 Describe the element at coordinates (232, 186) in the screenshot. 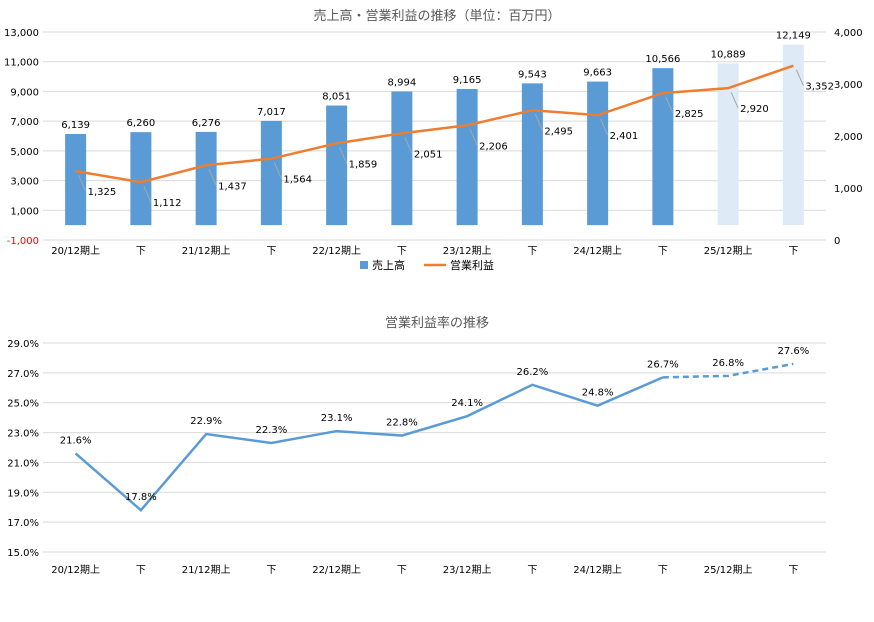

I see `profit-value-label: 1,437` at that location.